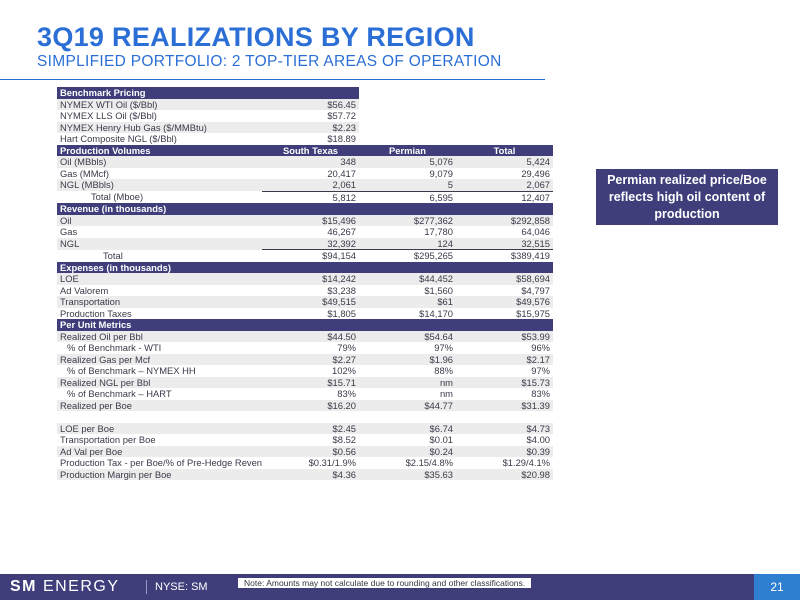 This screenshot has height=600, width=800. What do you see at coordinates (310, 279) in the screenshot?
I see `cell-value: $14,242` at bounding box center [310, 279].